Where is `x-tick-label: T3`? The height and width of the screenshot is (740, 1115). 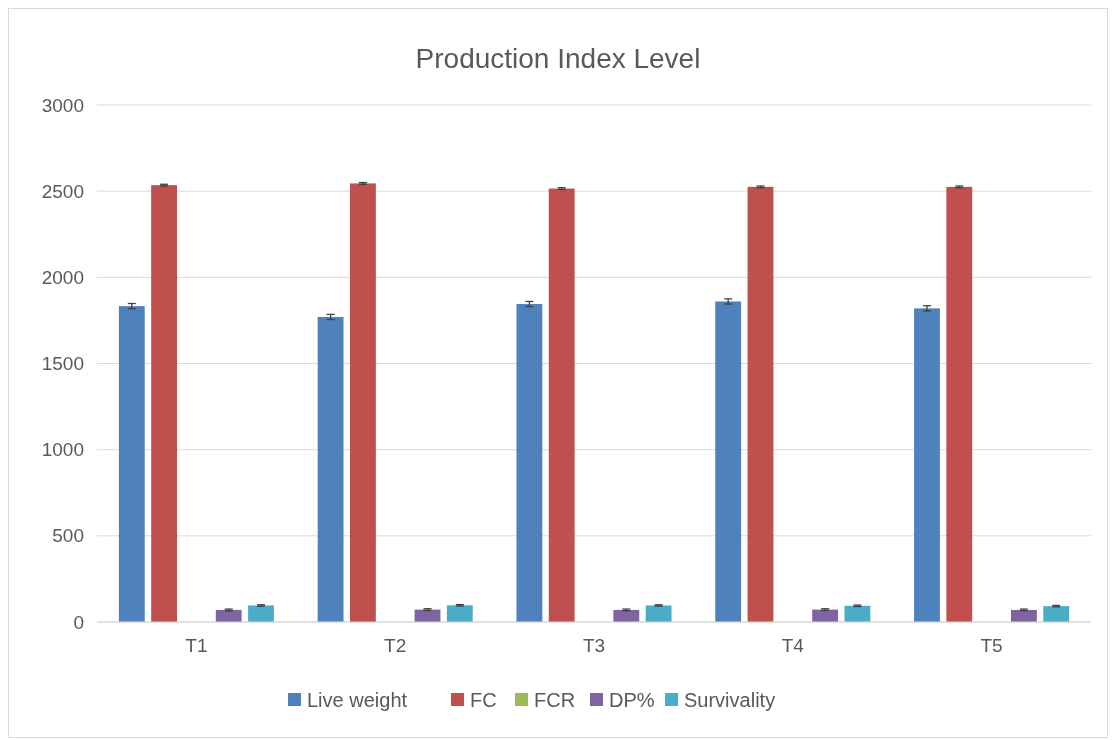
x-tick-label: T3 is located at coordinates (594, 645).